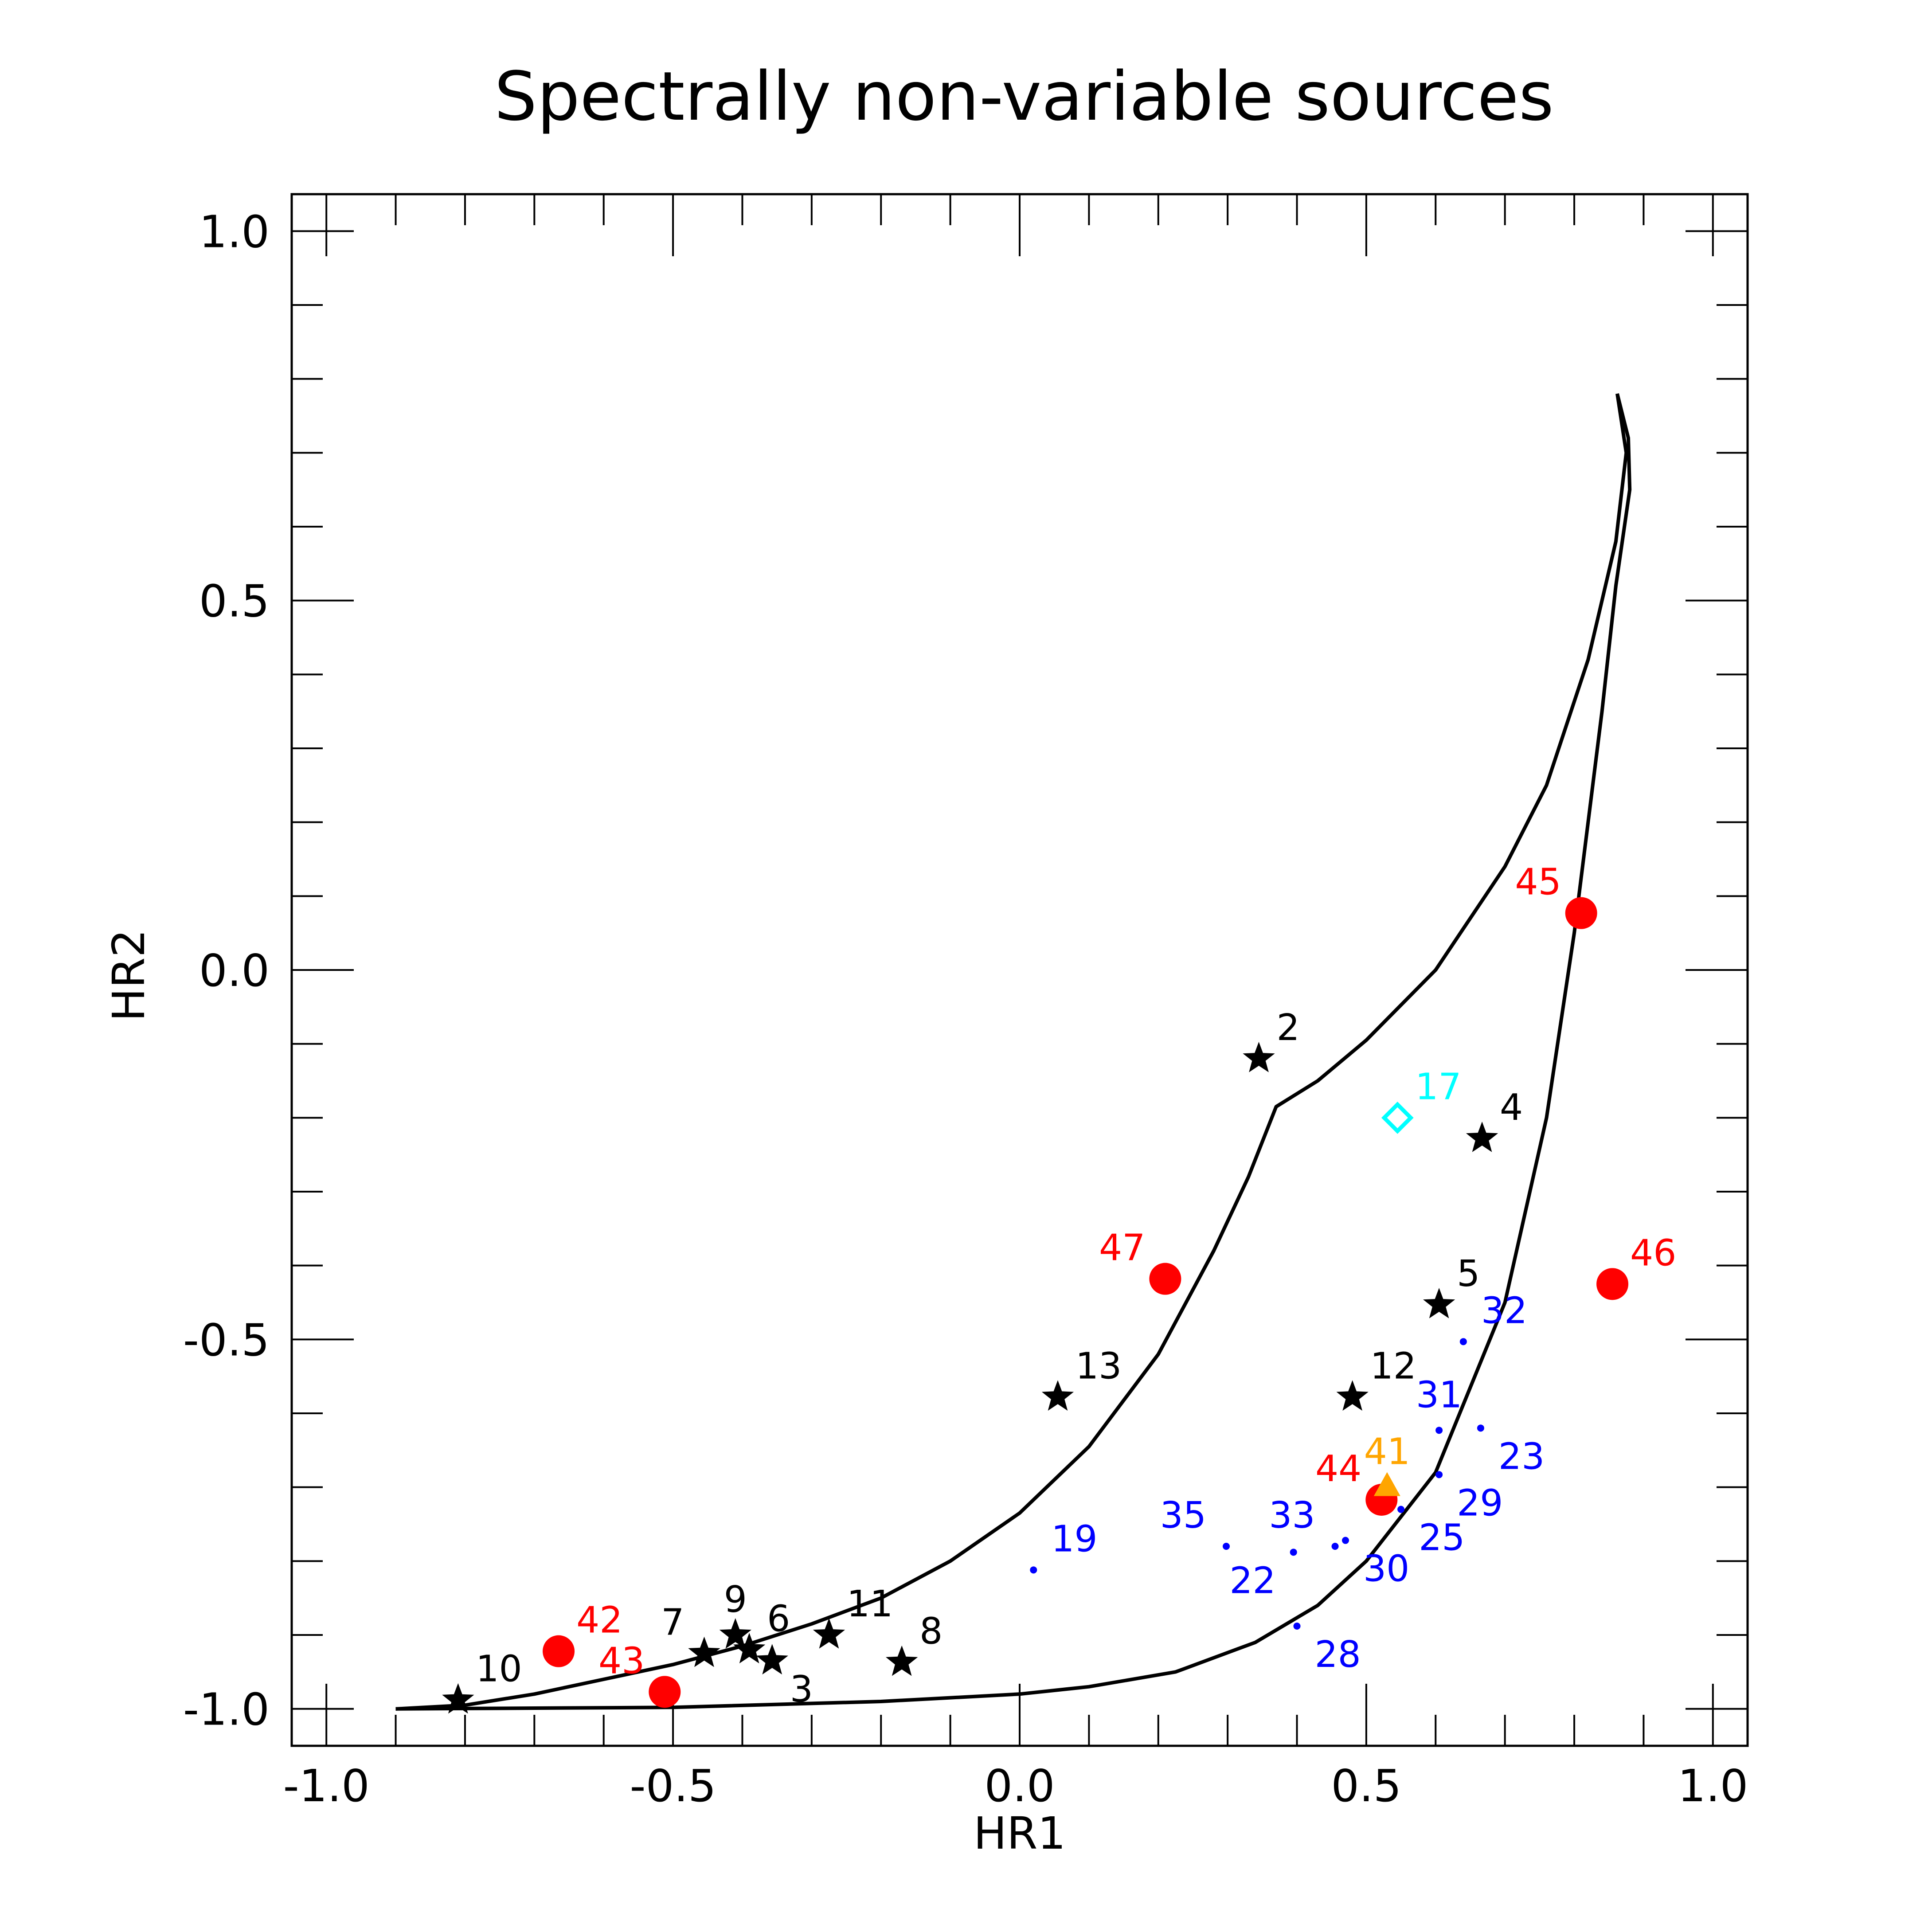  Describe the element at coordinates (1521, 1456) in the screenshot. I see `blue-dots-label-23: 23` at that location.